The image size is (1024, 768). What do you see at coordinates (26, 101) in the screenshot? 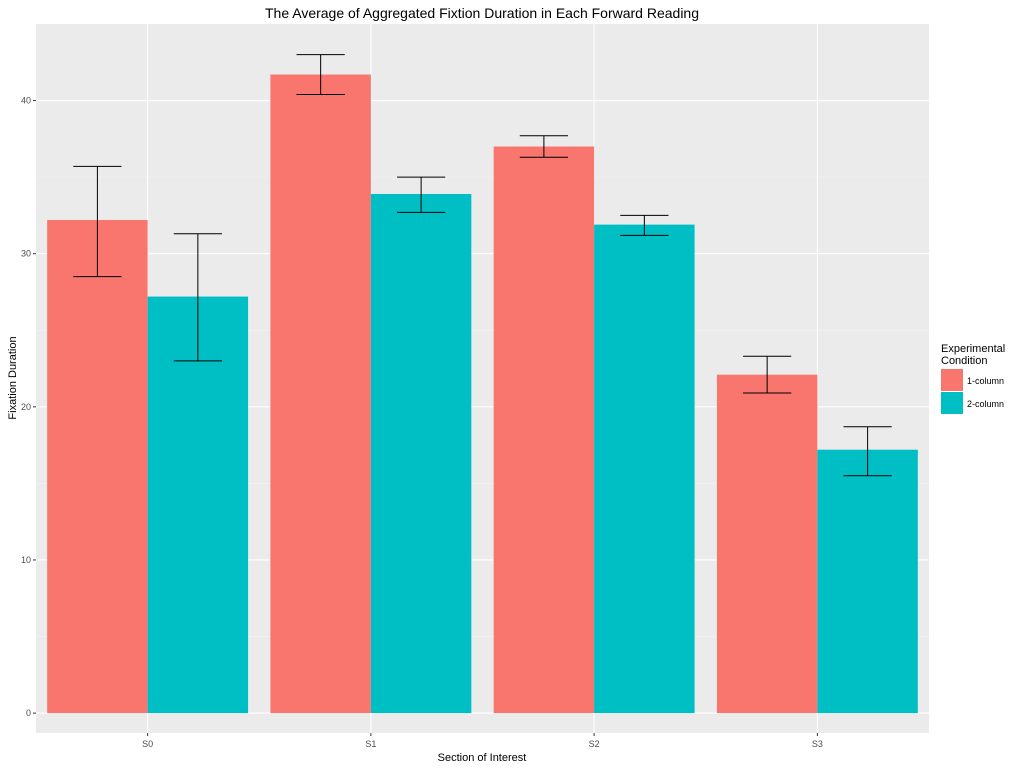
I see `y-tick-label: 40` at bounding box center [26, 101].